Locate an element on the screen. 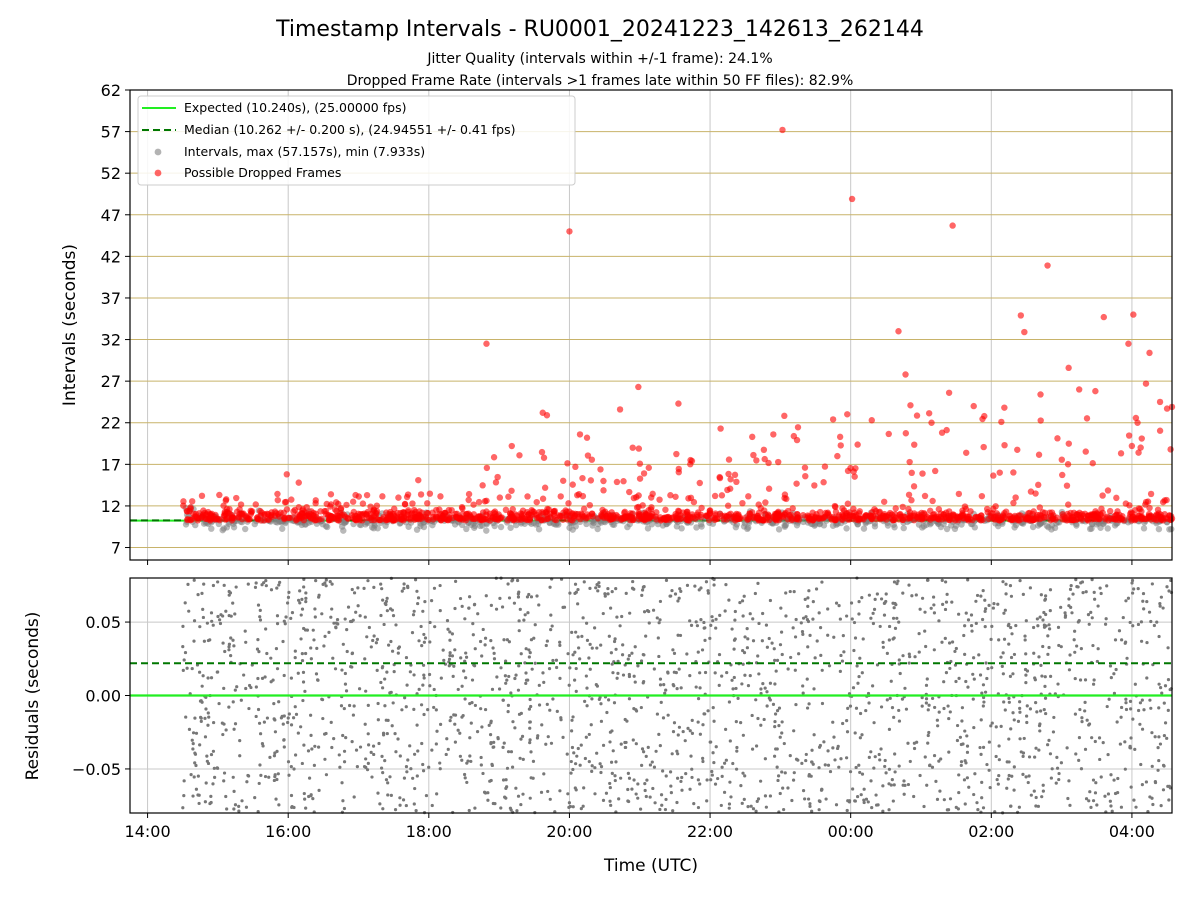 The width and height of the screenshot is (1200, 900). interval-point is located at coordinates (279, 521).